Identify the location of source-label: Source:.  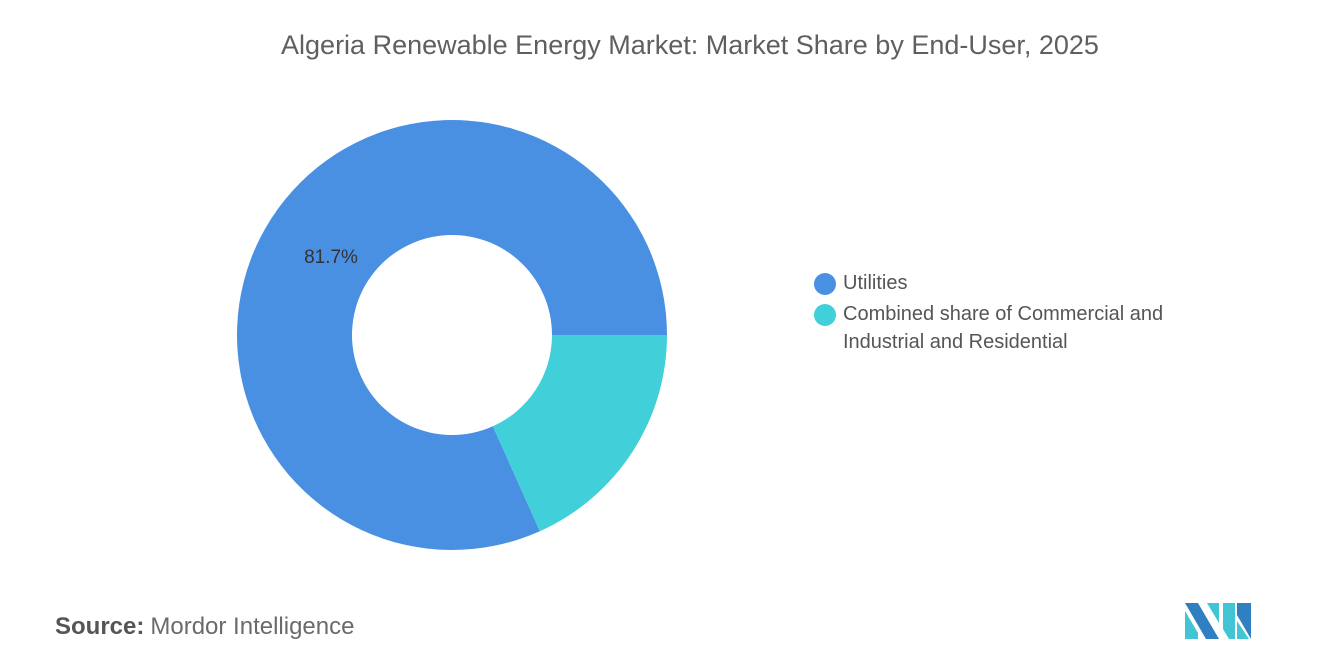
(100, 626).